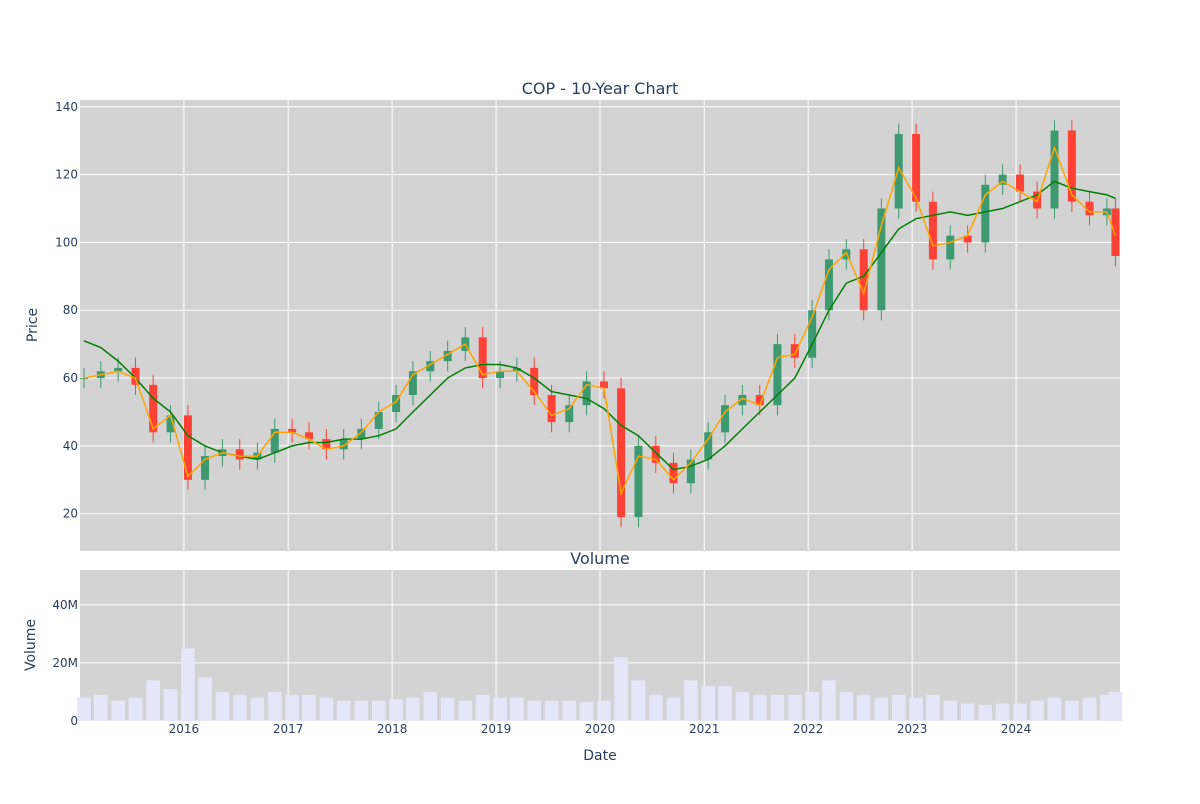 This screenshot has width=1200, height=804. Describe the element at coordinates (70, 446) in the screenshot. I see `price-y-tick-label: 40` at that location.